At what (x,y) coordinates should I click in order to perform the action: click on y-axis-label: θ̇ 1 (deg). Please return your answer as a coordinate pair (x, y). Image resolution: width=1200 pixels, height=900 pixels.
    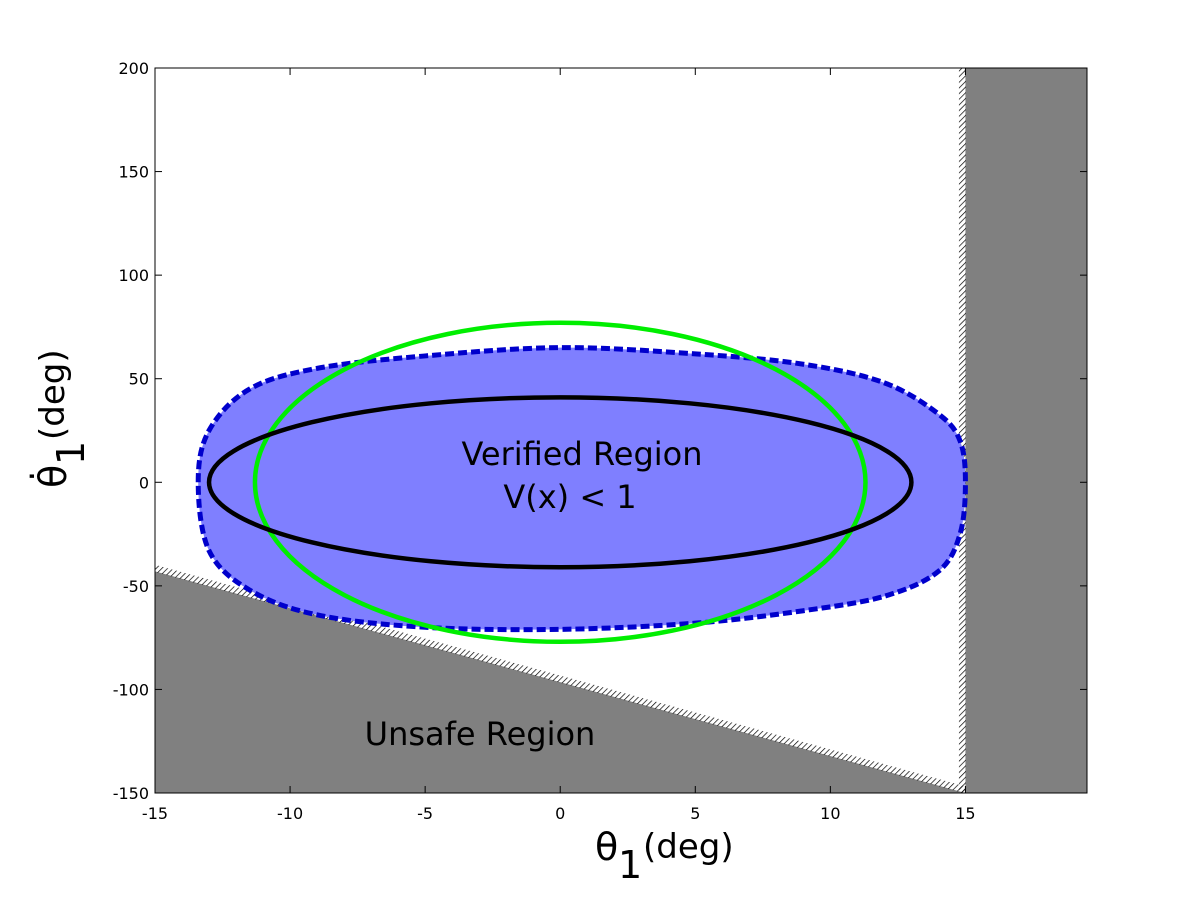
    Looking at the image, I should click on (61, 418).